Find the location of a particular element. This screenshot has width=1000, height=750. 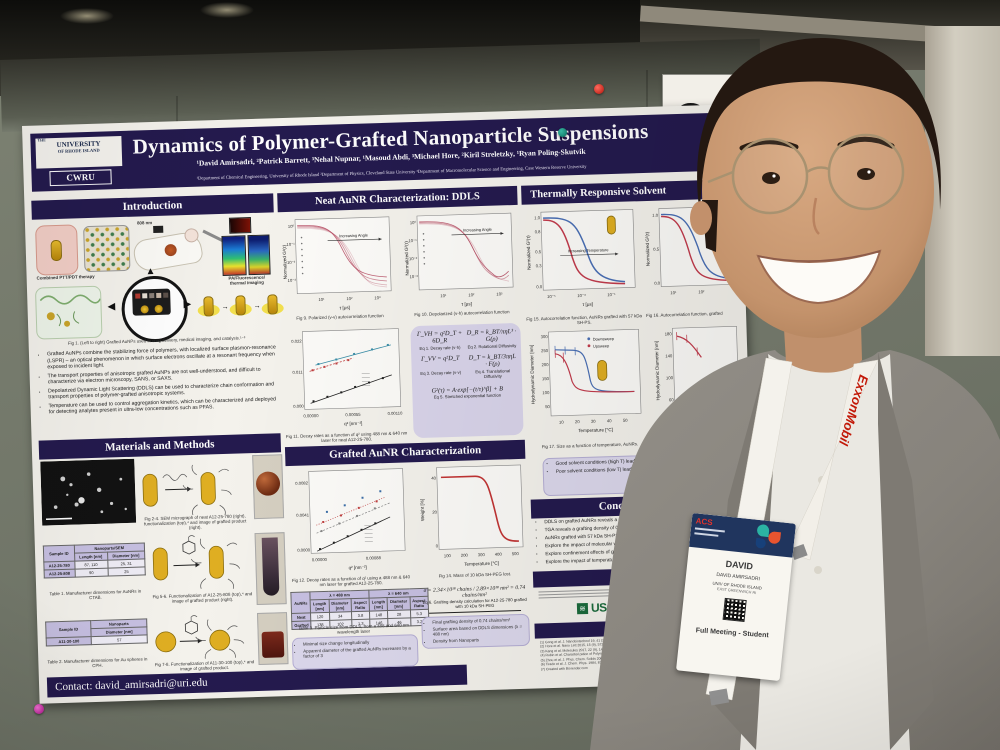

mouse-illustration is located at coordinates (168, 250).